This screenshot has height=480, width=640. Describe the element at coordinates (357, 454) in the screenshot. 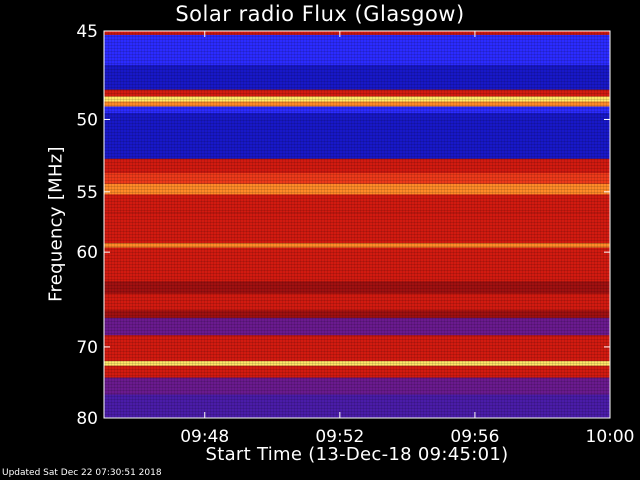

I see `x-axis-label: Start Time (13-Dec-18 09:45:01)` at that location.